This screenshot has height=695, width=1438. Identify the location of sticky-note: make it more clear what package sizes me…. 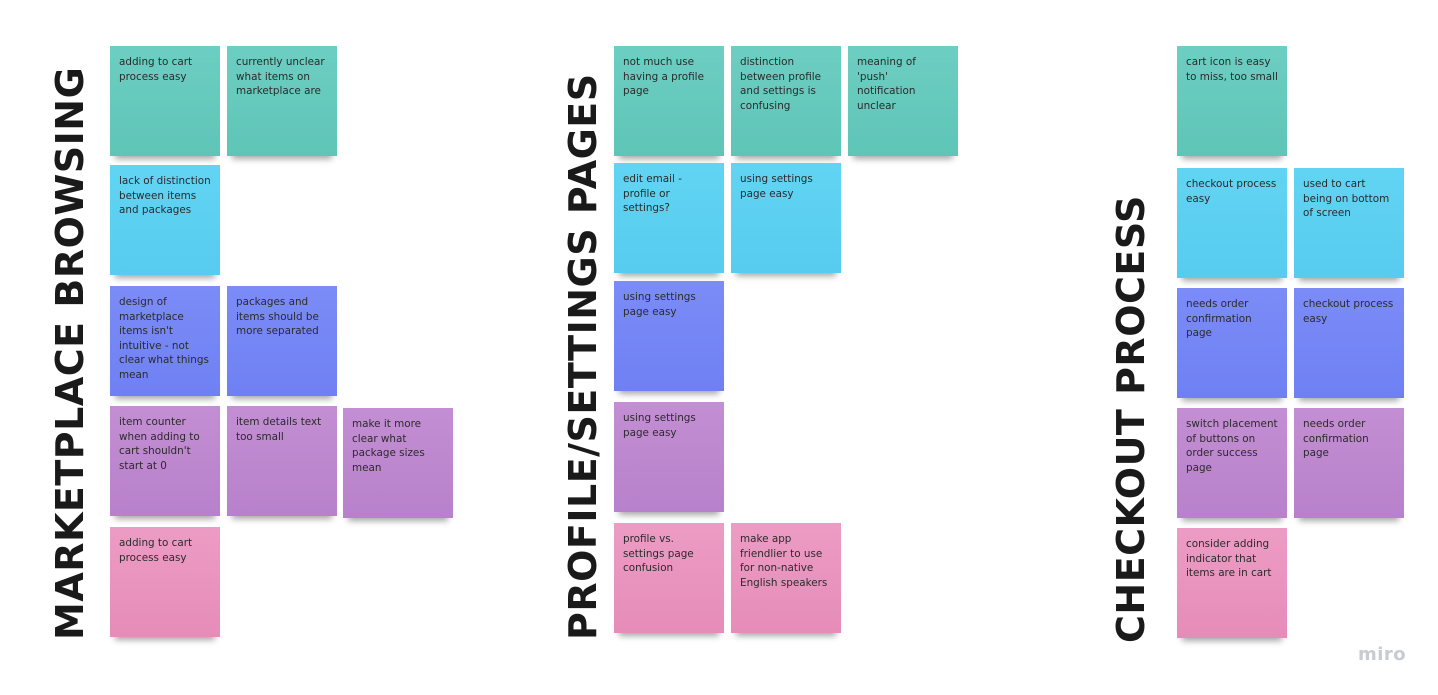
(398, 463).